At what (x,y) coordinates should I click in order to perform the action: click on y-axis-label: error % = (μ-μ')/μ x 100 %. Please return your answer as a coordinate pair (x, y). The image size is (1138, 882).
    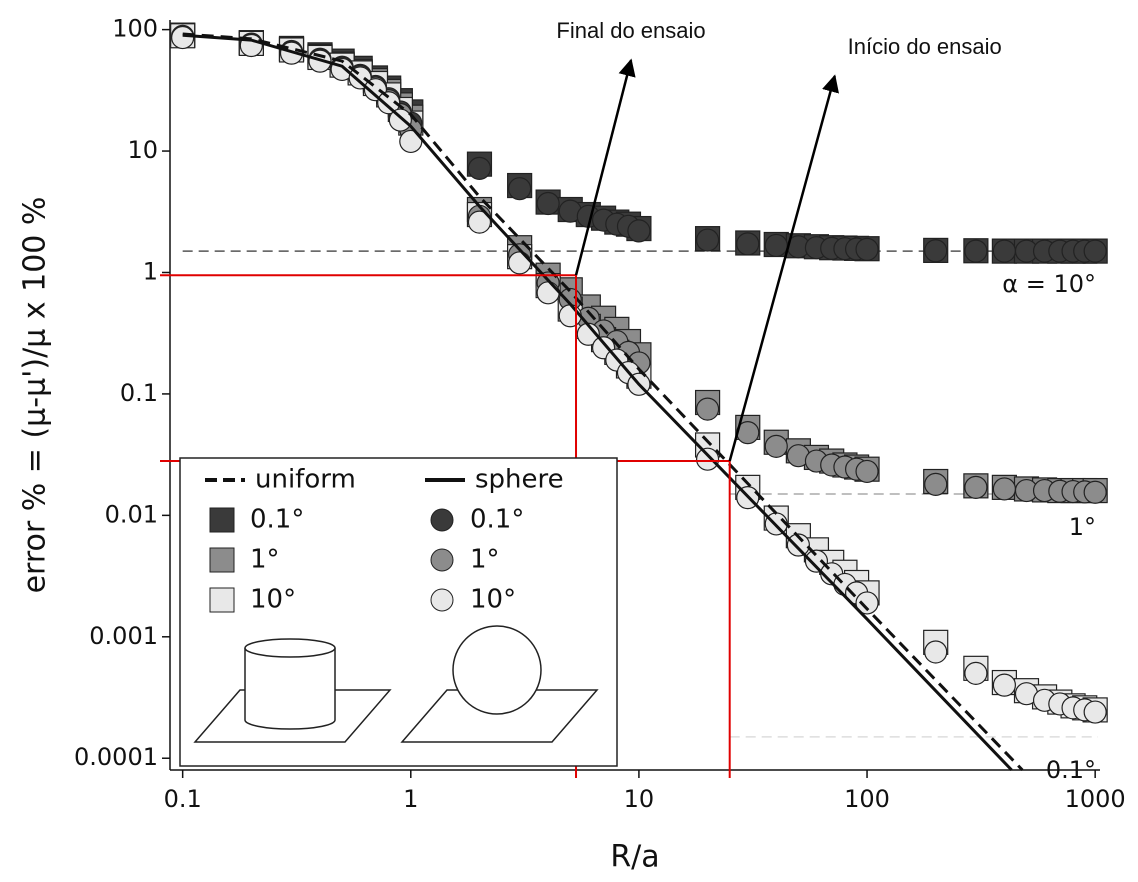
    Looking at the image, I should click on (35, 395).